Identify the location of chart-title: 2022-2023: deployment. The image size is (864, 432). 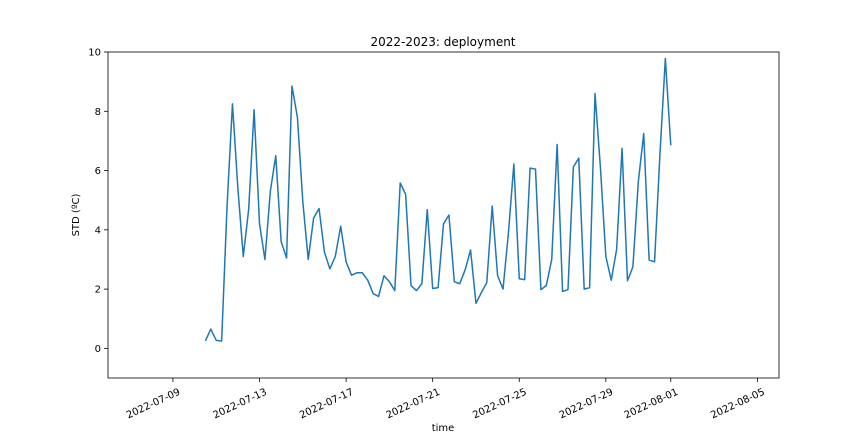
(442, 42).